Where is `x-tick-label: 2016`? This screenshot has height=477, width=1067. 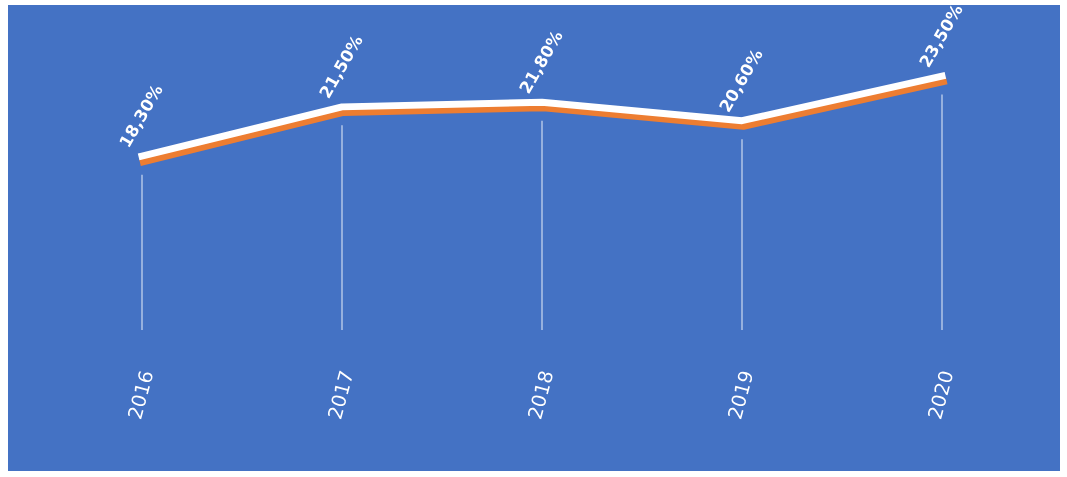
x-tick-label: 2016 is located at coordinates (140, 395).